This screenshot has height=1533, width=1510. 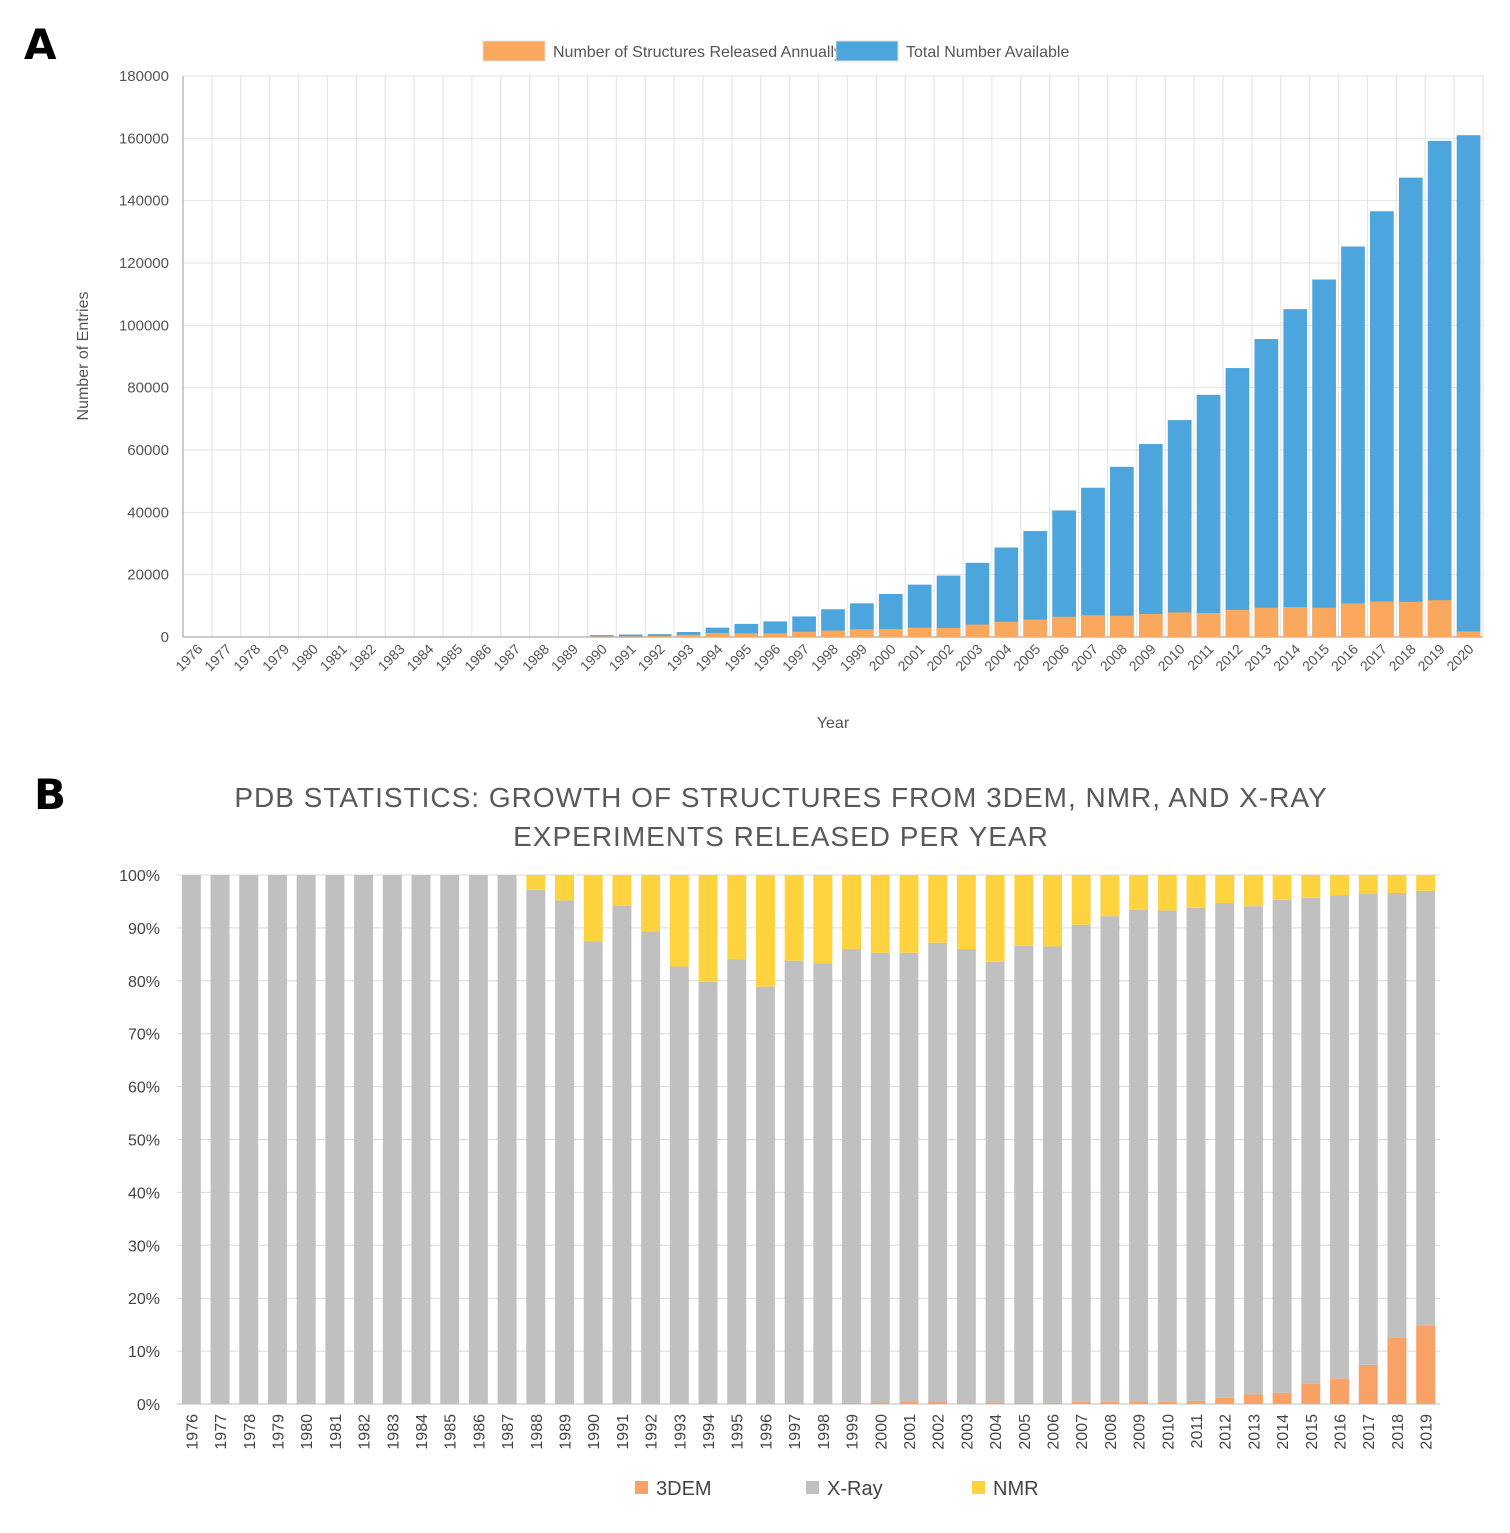 I want to click on bar-3dem-1999, so click(x=852, y=1403).